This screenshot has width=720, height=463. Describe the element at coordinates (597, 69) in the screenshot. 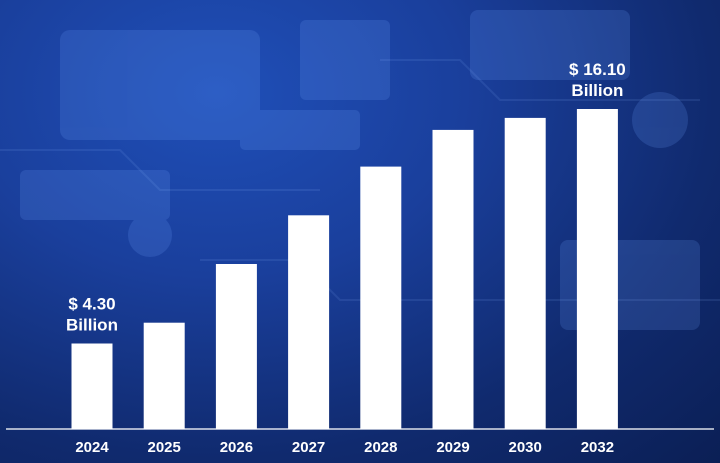

I see `data-label-value-2032: $ 16.10` at that location.